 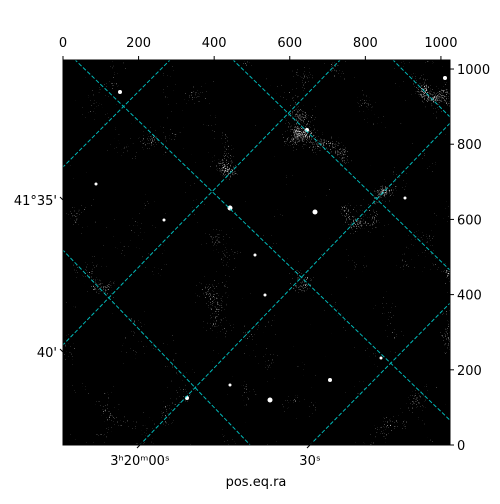 What do you see at coordinates (256, 482) in the screenshot?
I see `x-axis-label: pos.eq.ra` at bounding box center [256, 482].